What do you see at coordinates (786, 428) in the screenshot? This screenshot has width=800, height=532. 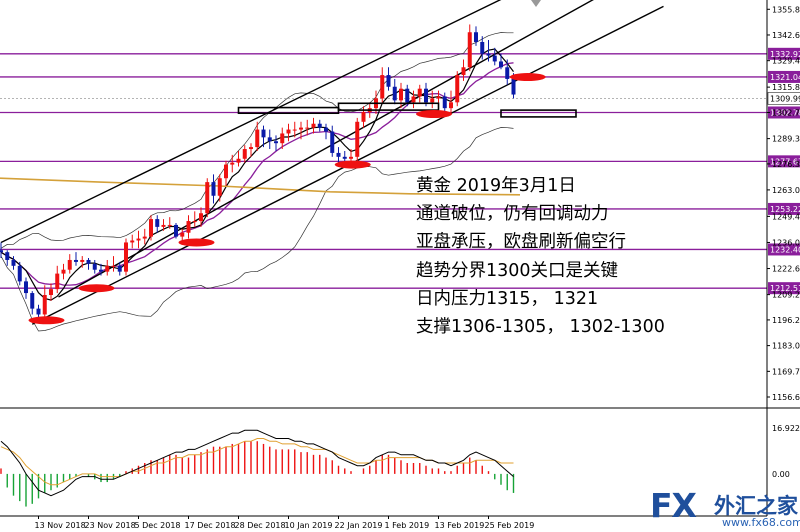 I see `osc-tick-label: 16.922` at bounding box center [786, 428].